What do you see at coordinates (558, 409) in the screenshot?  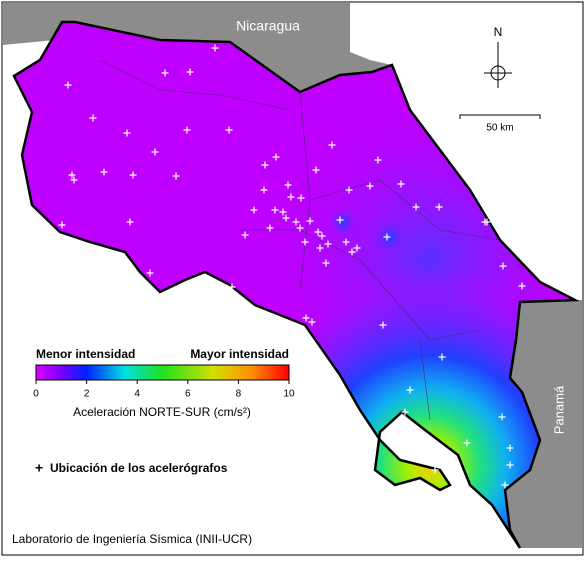 I see `country-label: Panamá` at bounding box center [558, 409].